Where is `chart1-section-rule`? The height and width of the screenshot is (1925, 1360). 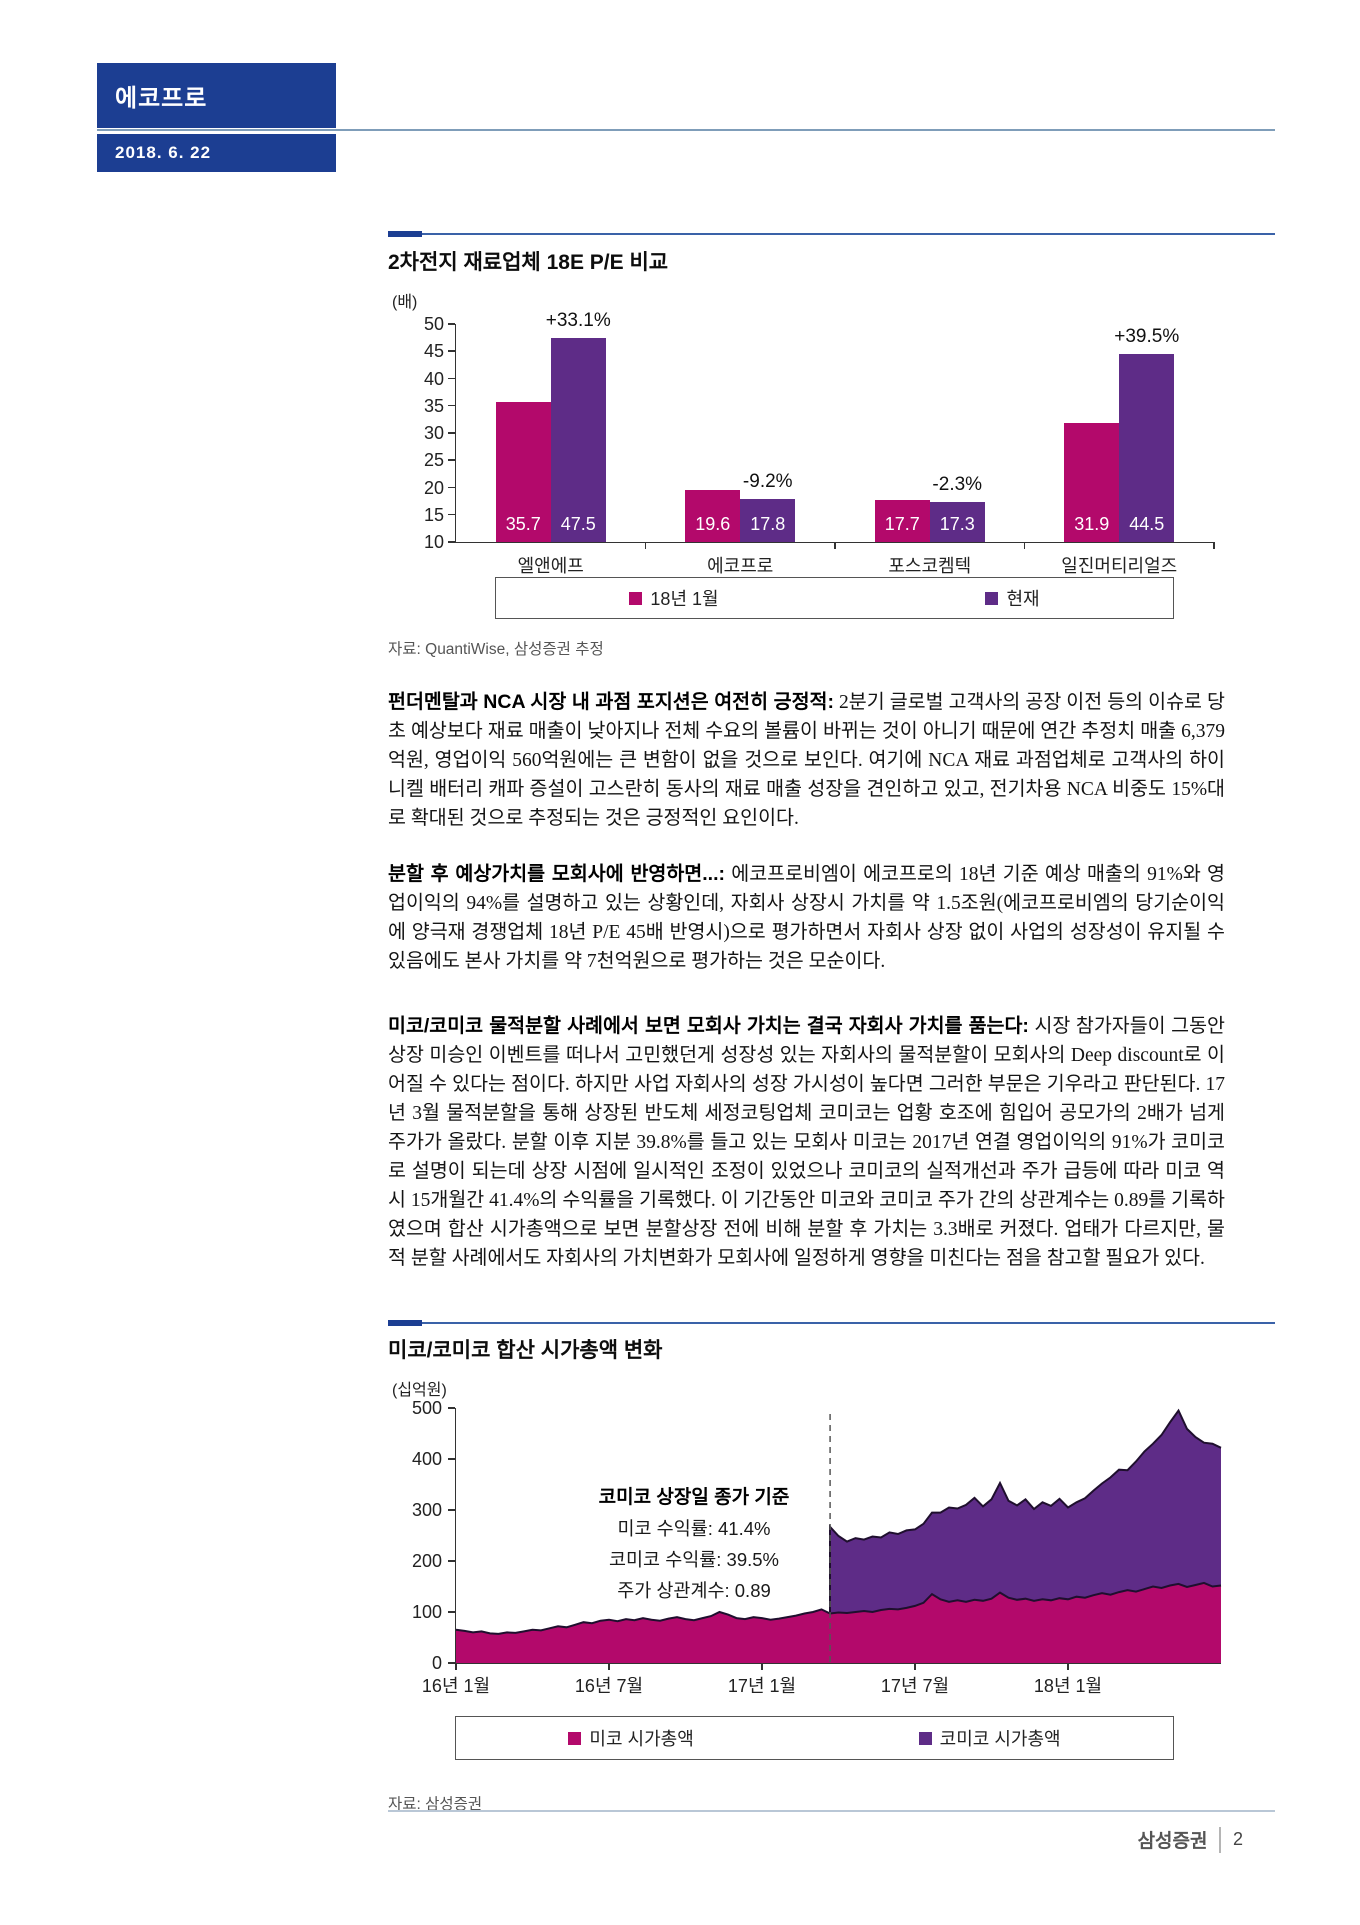 chart1-section-rule is located at coordinates (831, 234).